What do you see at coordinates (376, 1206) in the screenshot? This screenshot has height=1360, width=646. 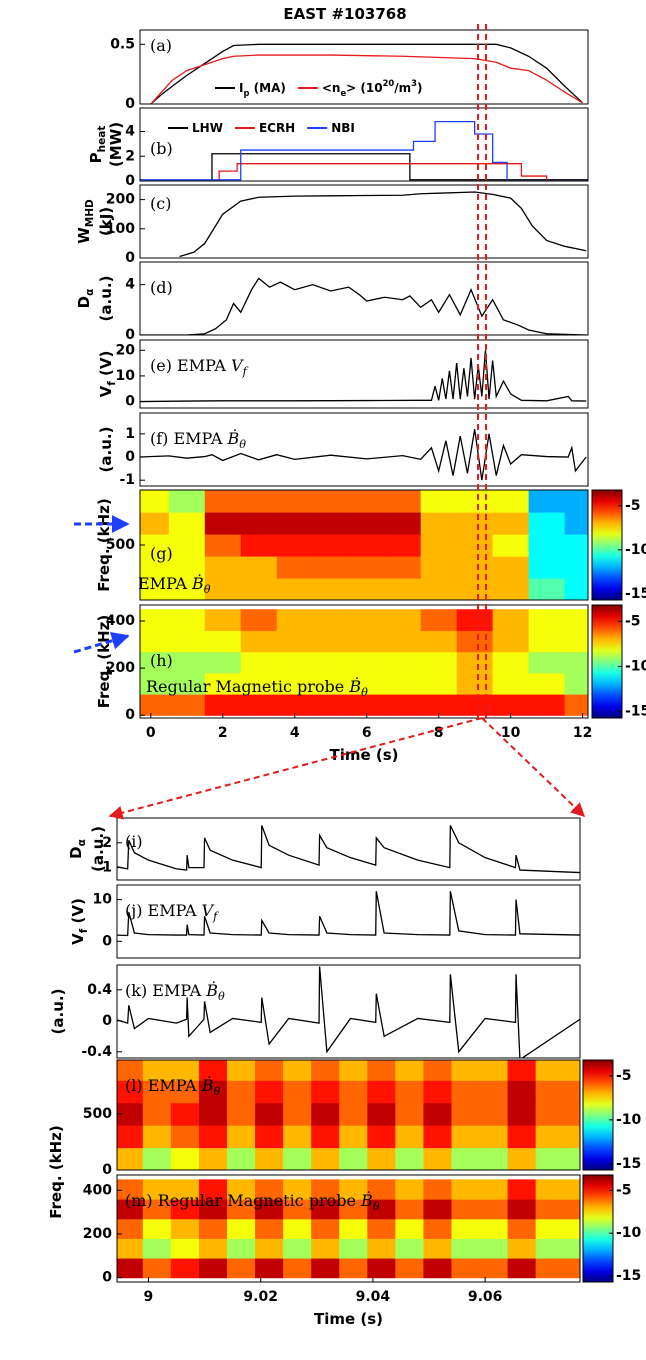 I see `text-run: θ` at bounding box center [376, 1206].